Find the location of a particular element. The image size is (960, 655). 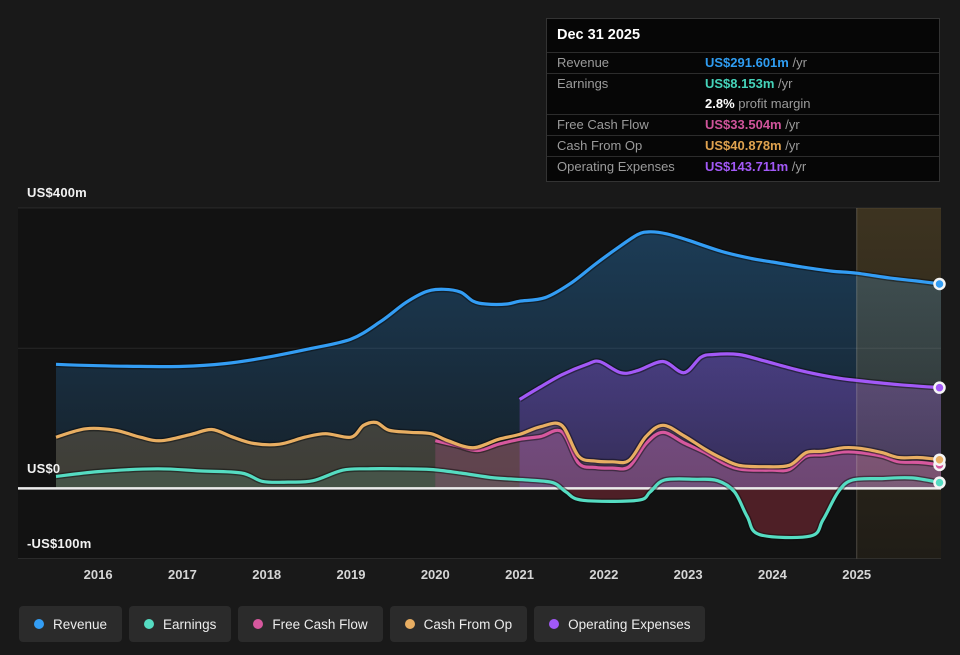

x-axis-tick-2023: 2023 is located at coordinates (688, 574).